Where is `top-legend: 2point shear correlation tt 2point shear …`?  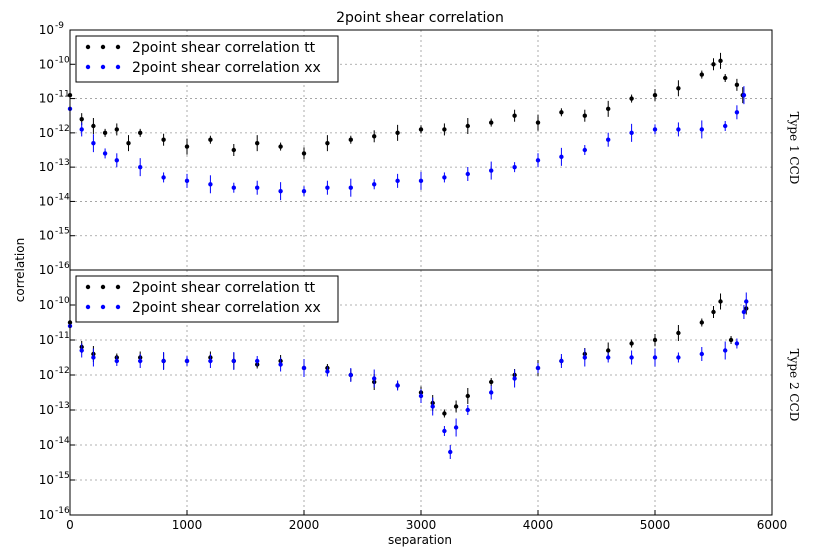
top-legend: 2point shear correlation tt 2point shear … is located at coordinates (207, 59).